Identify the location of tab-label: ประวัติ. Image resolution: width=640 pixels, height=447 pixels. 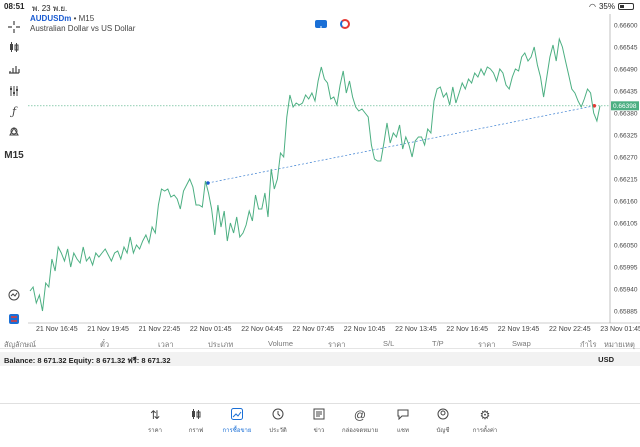
(278, 431).